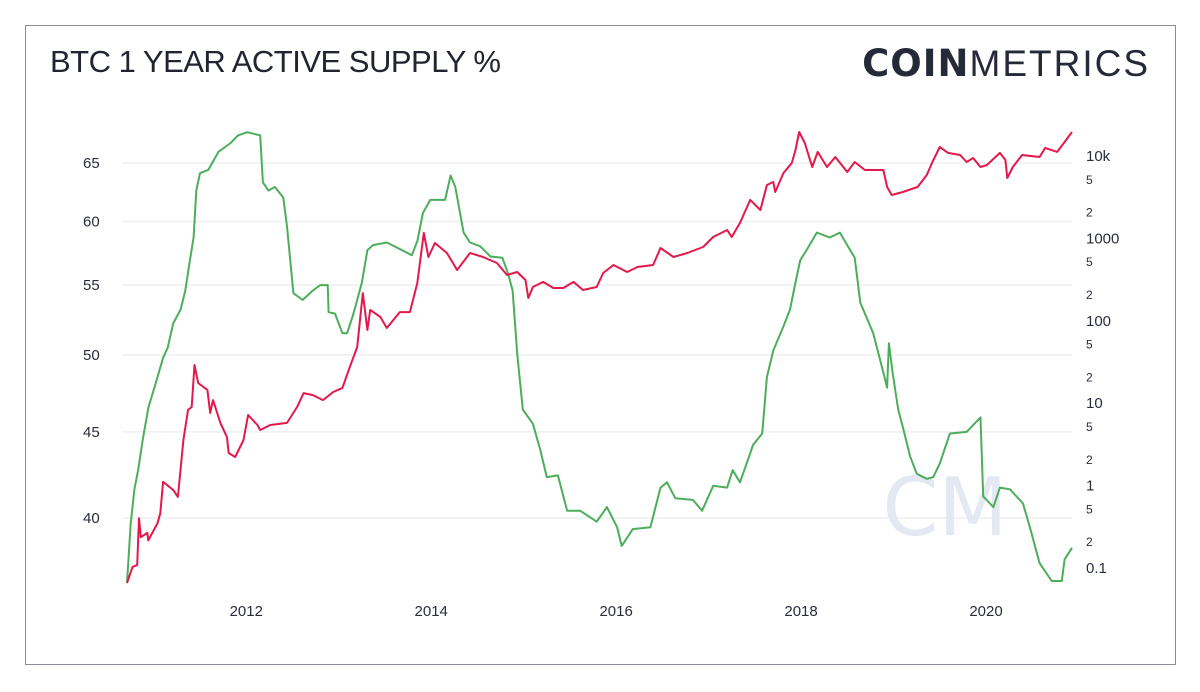  I want to click on logo-metrics: METRICS, so click(1059, 63).